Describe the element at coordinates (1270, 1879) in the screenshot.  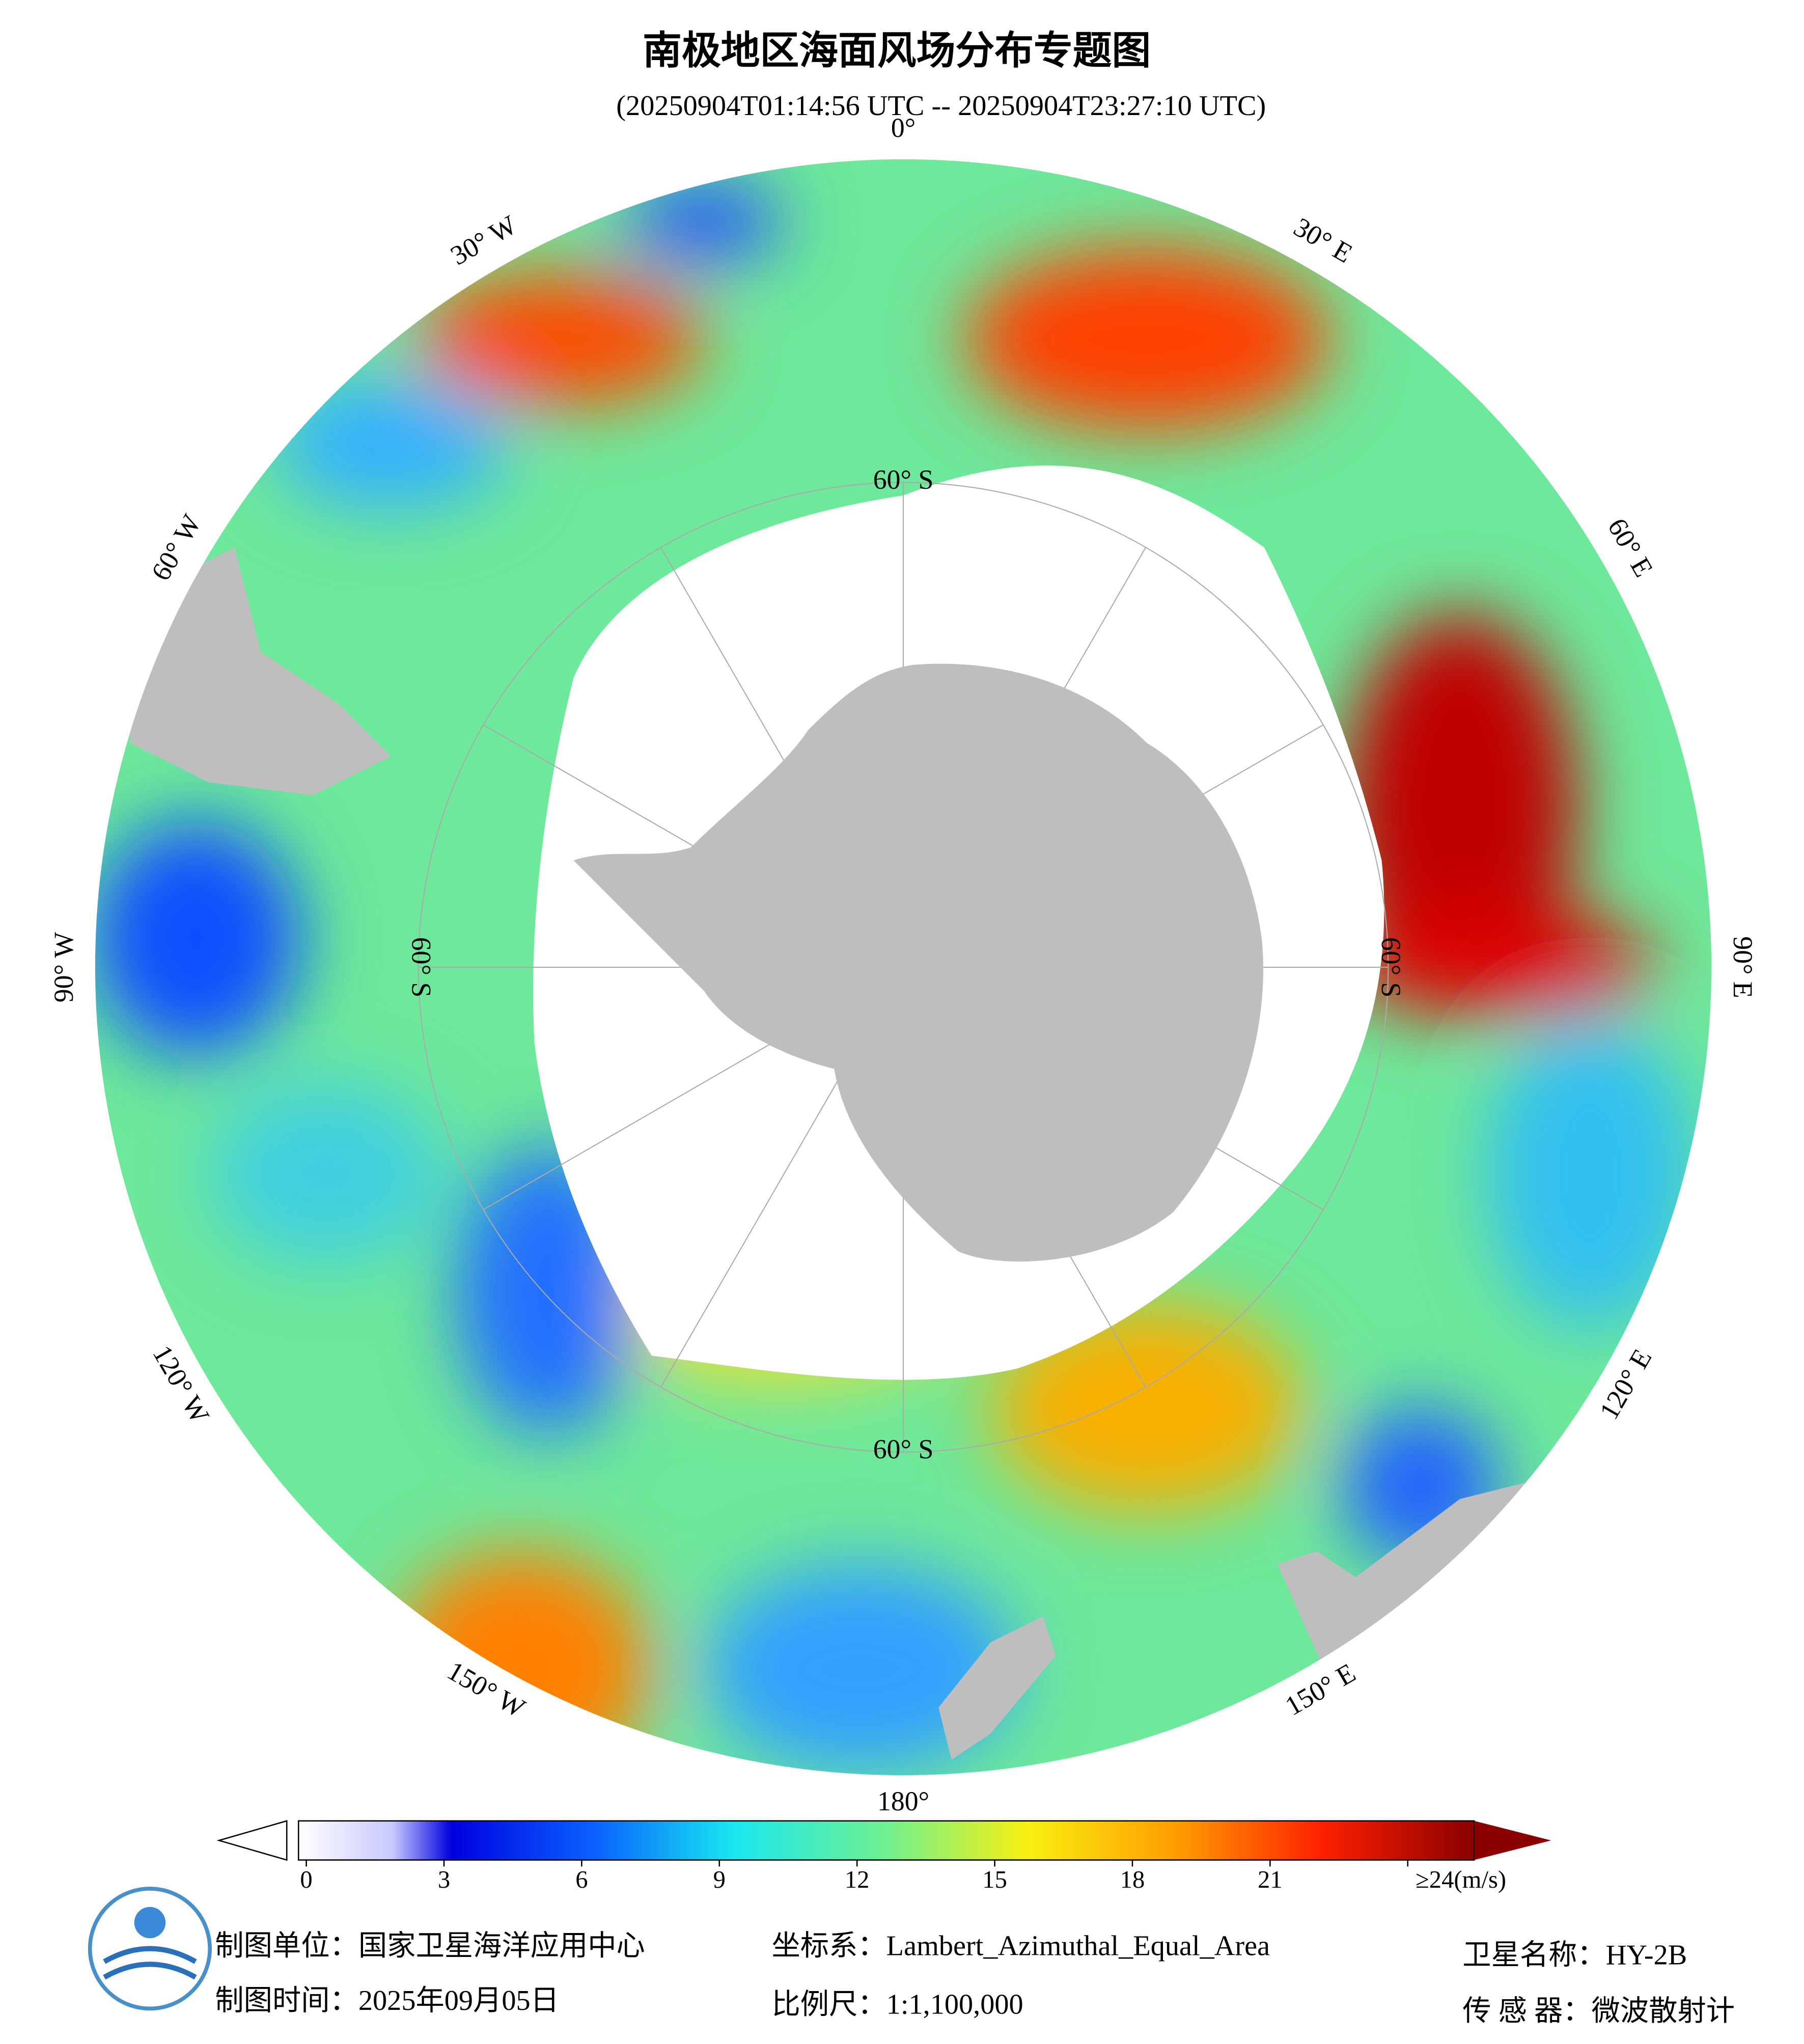
I see `colorbar-tick-label: 21` at that location.